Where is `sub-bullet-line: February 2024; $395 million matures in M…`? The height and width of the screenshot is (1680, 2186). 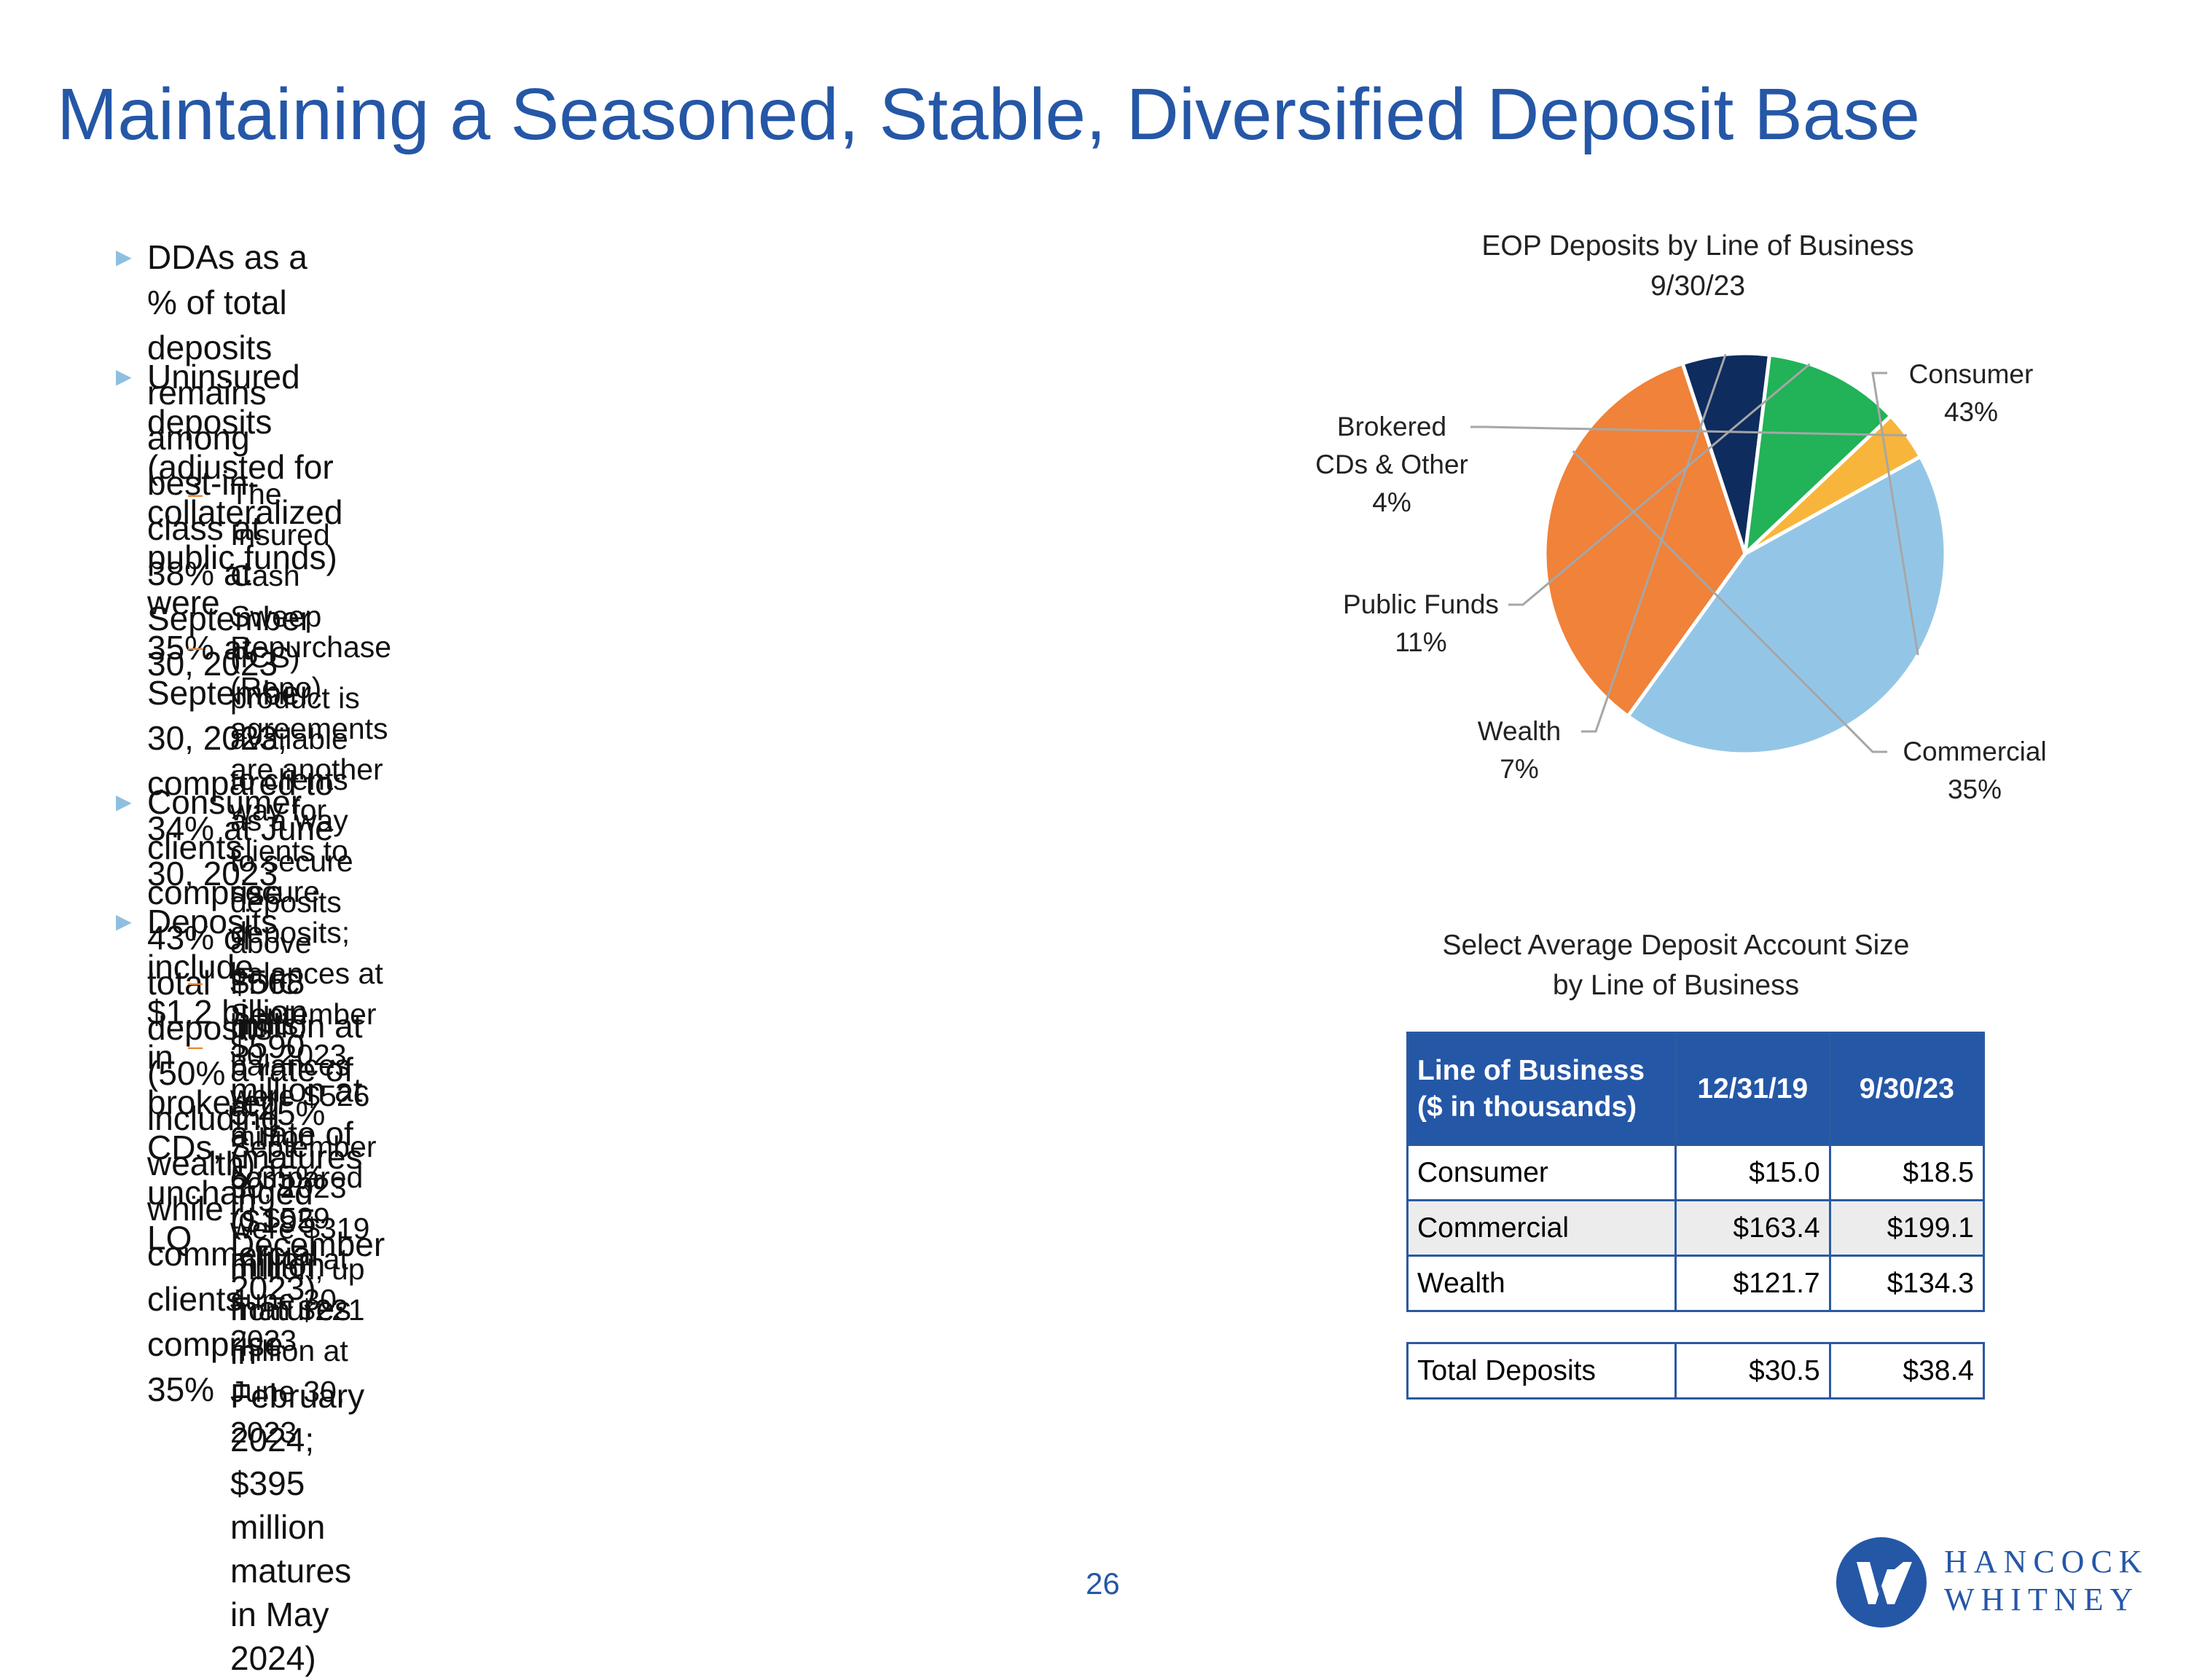
sub-bullet-line: February 2024; $395 million matures in M… is located at coordinates (297, 1527).